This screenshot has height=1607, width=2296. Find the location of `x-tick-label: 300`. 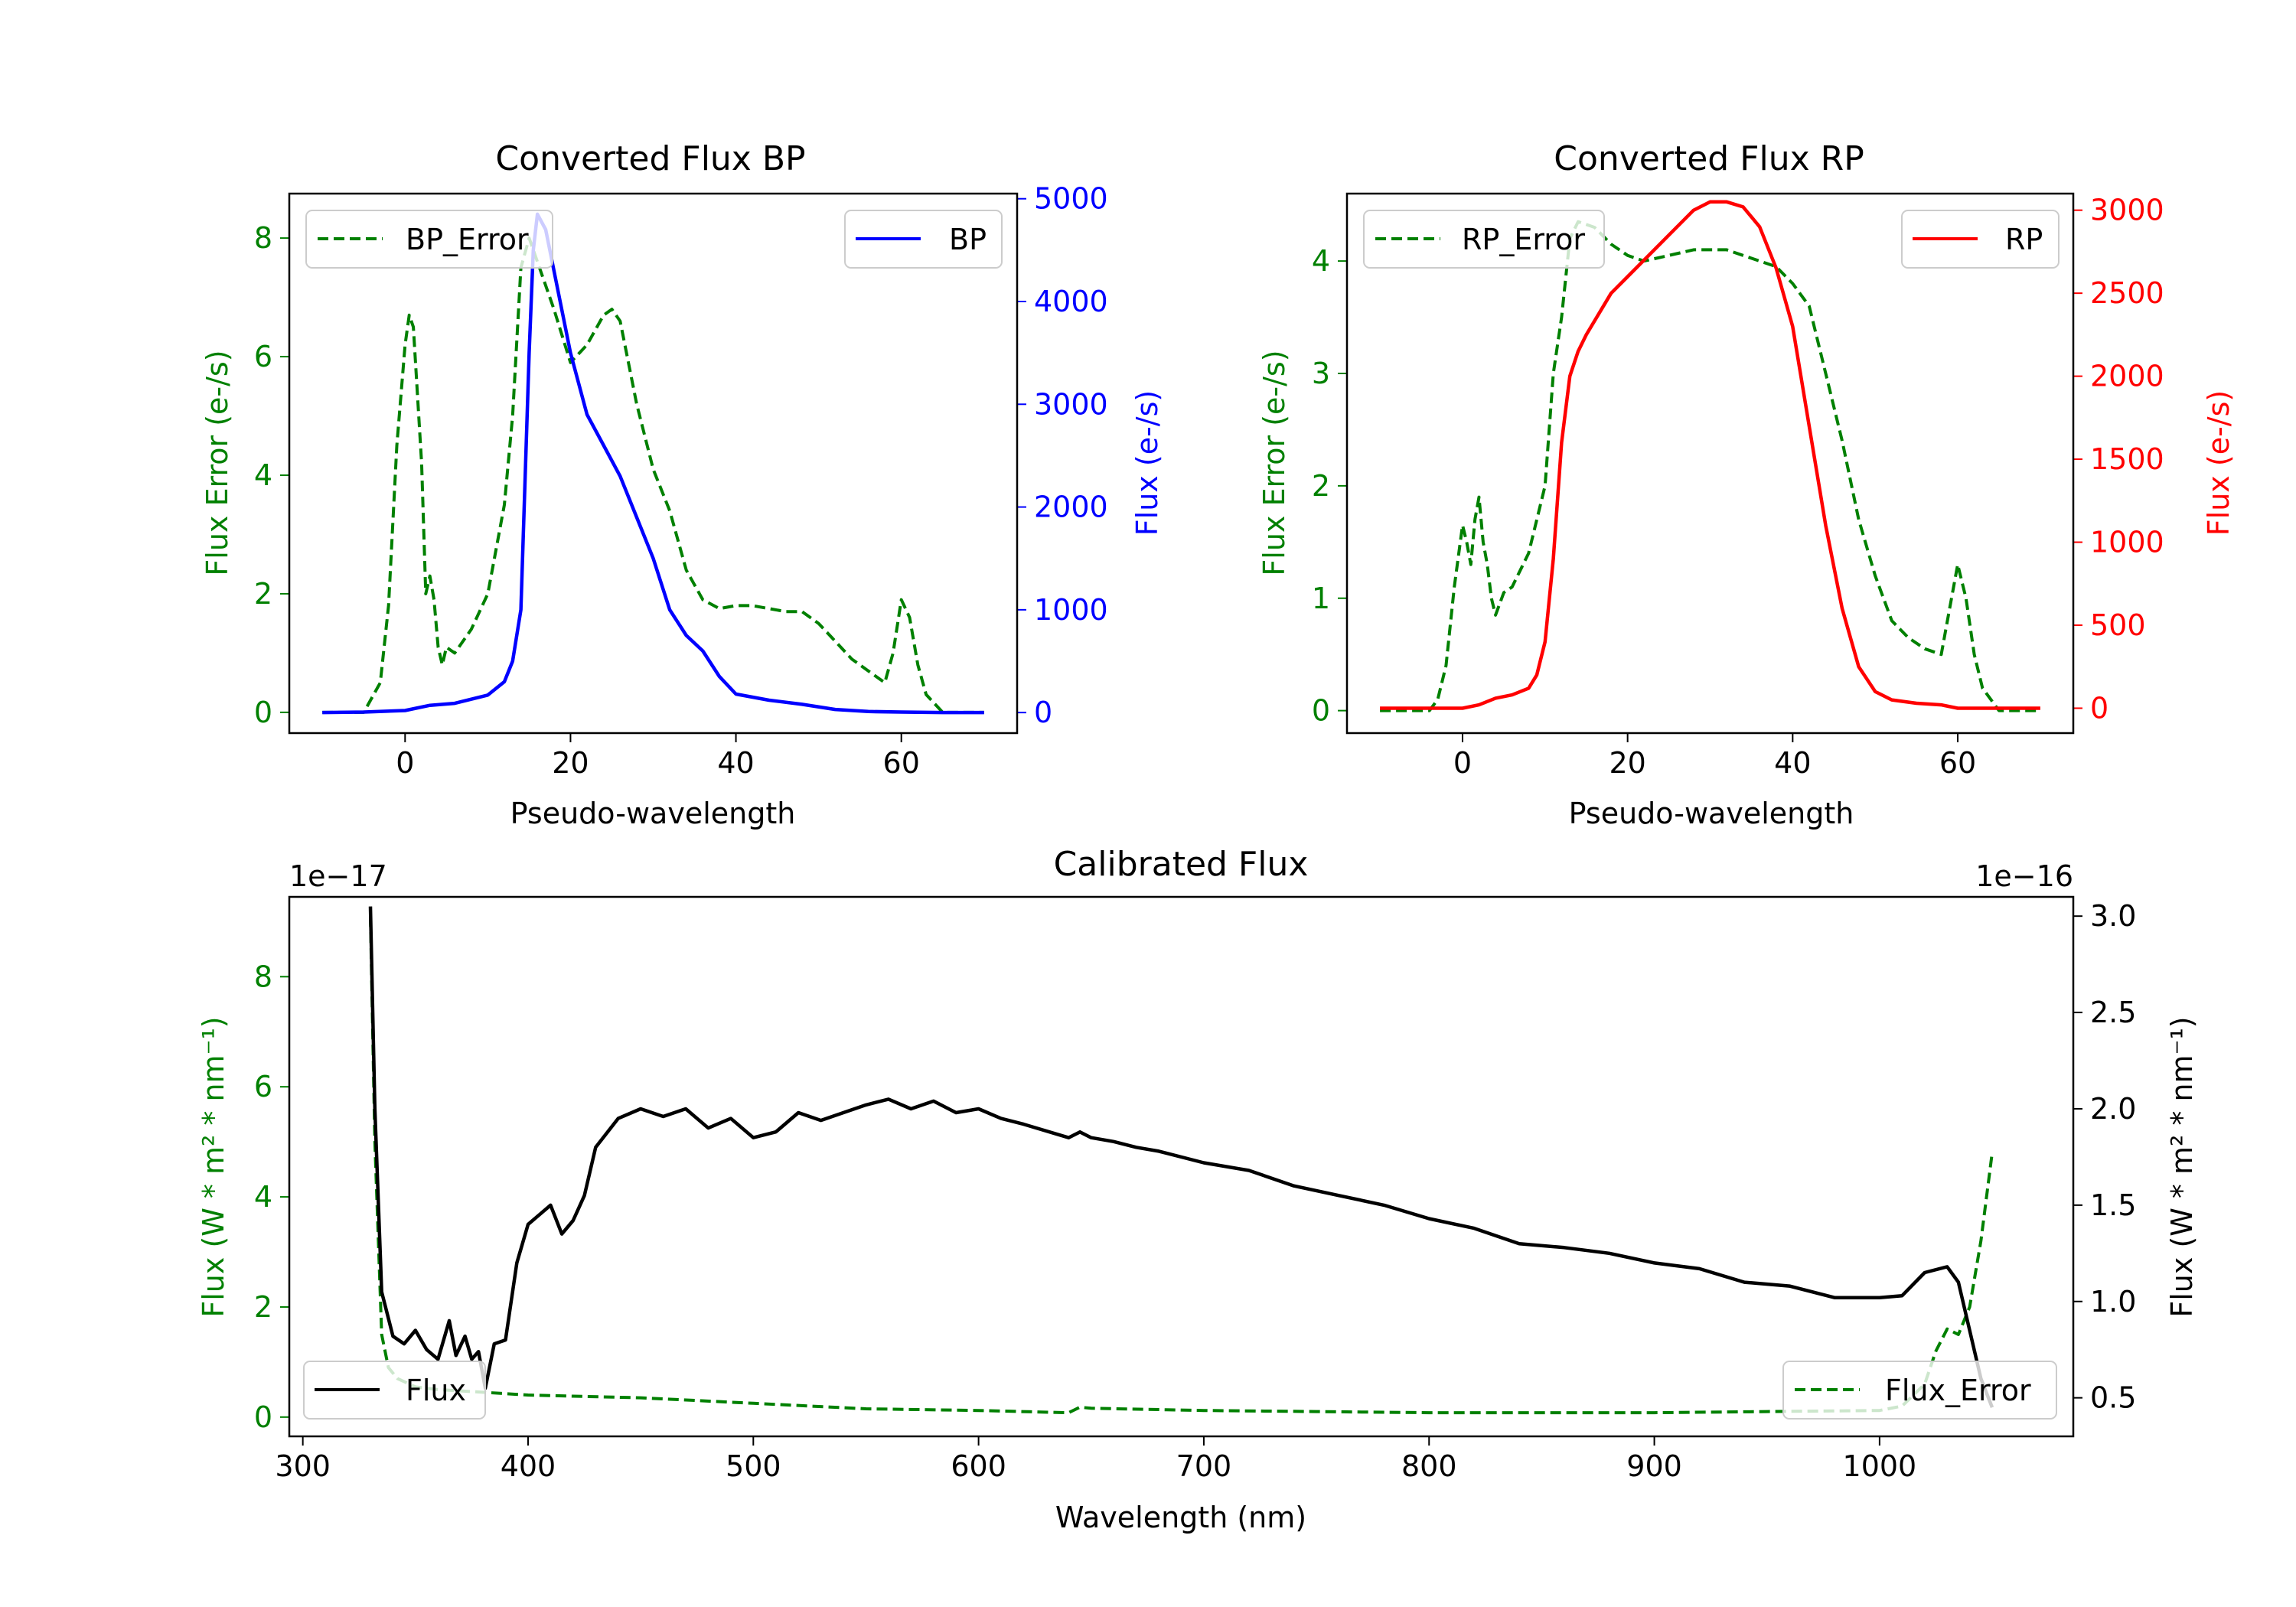

x-tick-label: 300 is located at coordinates (303, 1466).